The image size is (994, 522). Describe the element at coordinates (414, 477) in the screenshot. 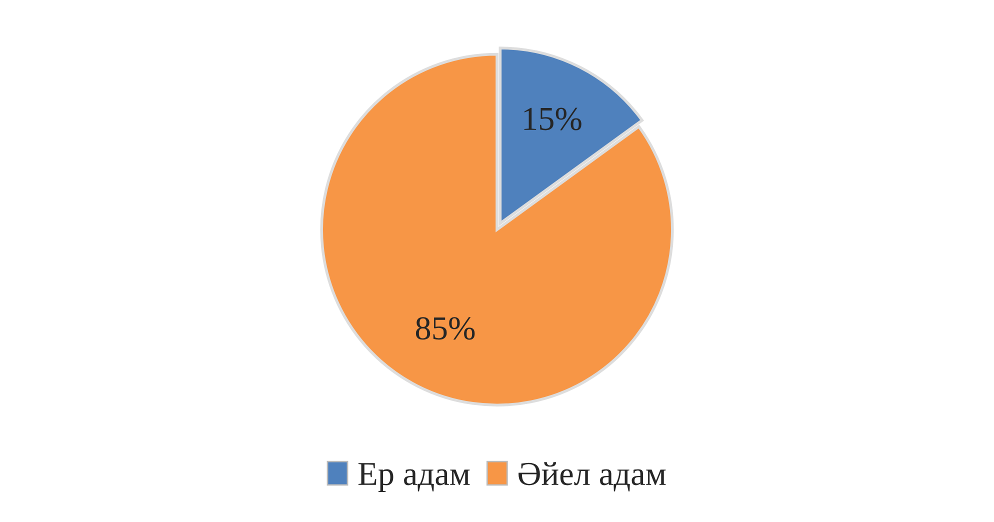

I see `legend-label: Ер адам` at that location.